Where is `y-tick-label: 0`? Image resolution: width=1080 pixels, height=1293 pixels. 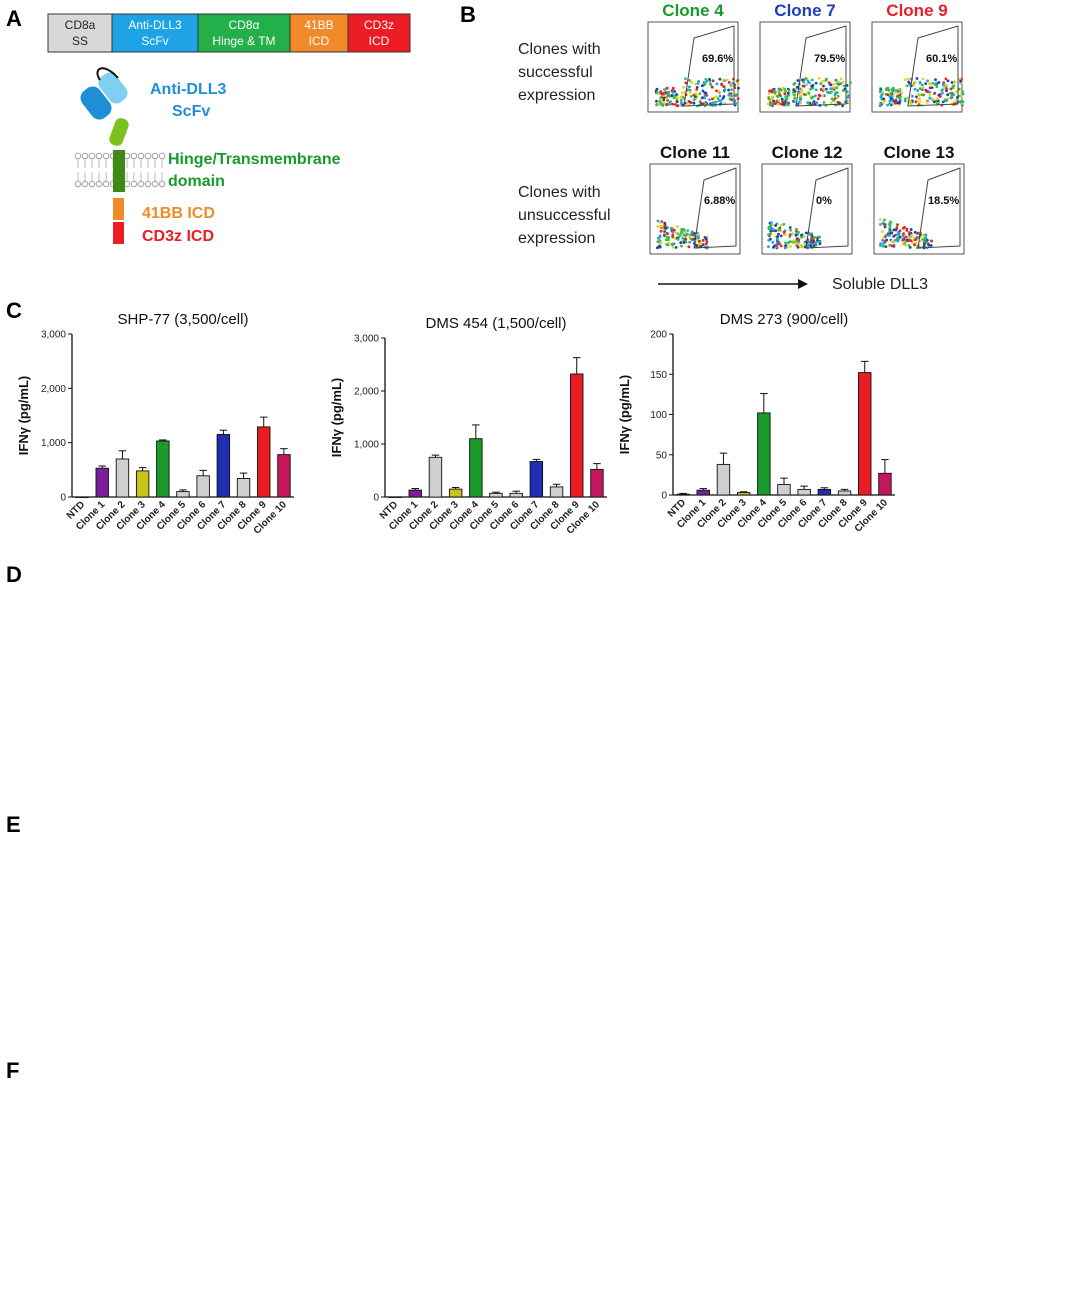
y-tick-label: 0 is located at coordinates (376, 498).